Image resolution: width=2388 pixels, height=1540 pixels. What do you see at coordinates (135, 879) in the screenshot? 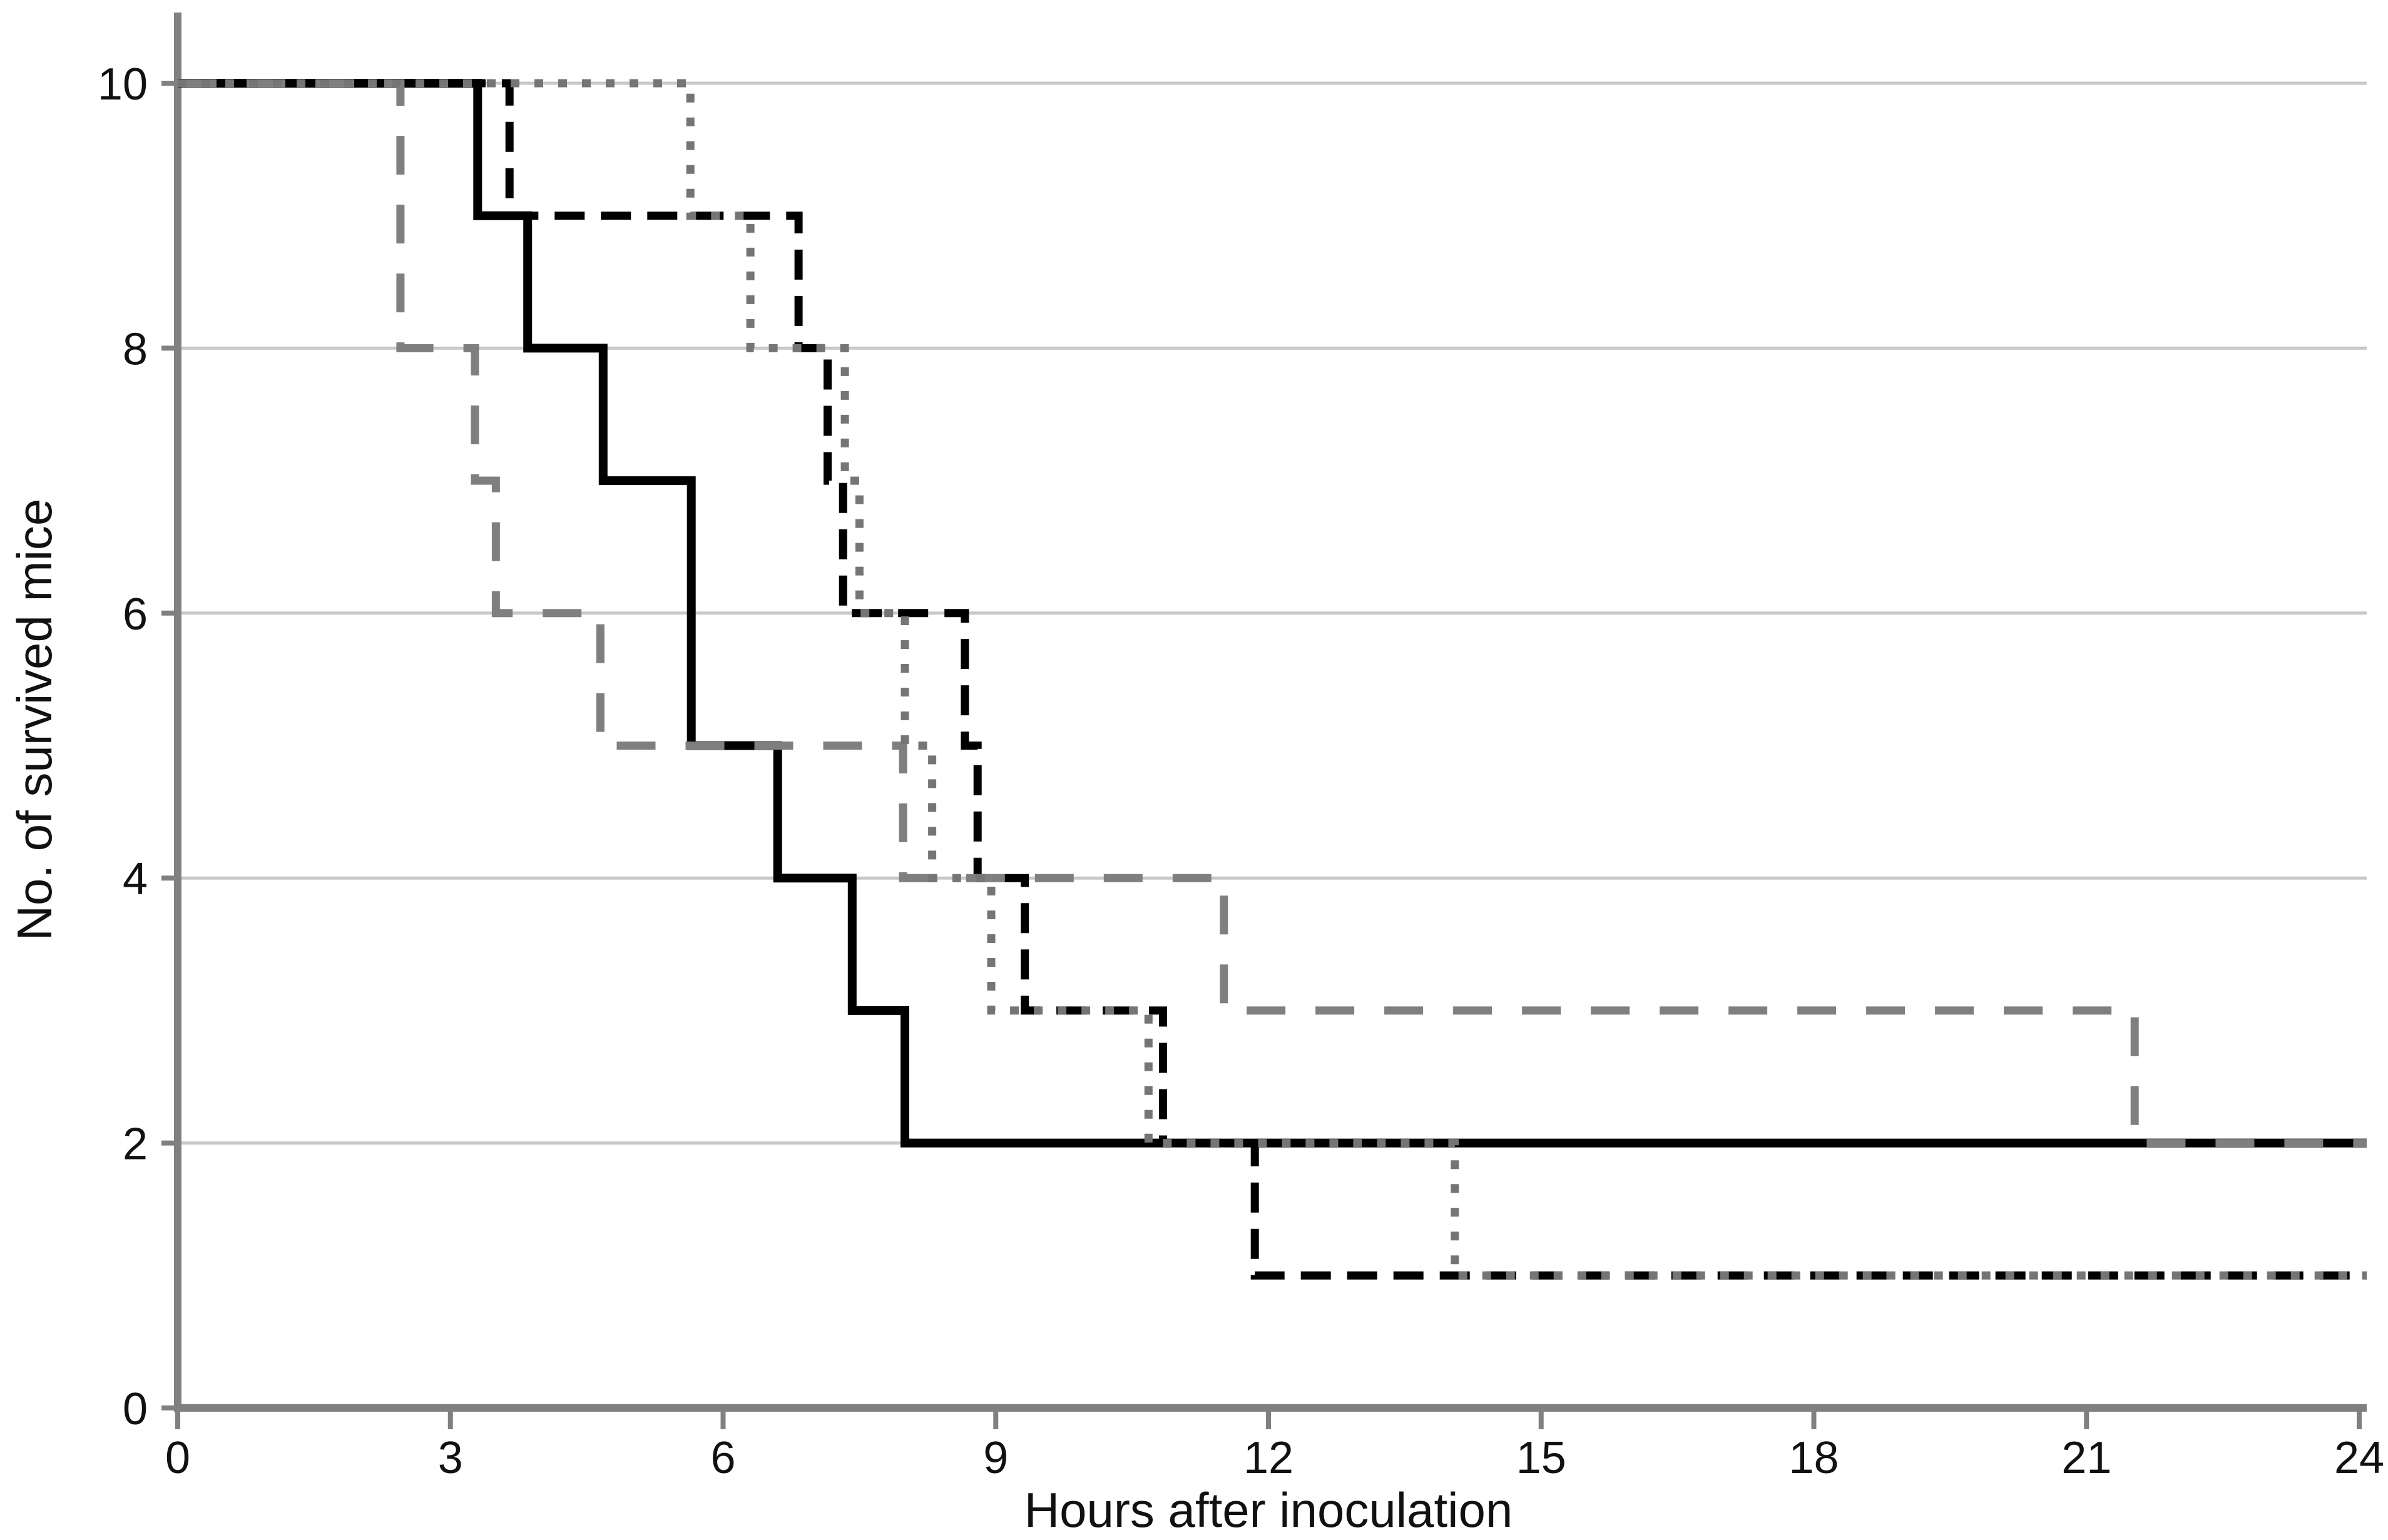
I see `y-tick-label-4: 4` at bounding box center [135, 879].